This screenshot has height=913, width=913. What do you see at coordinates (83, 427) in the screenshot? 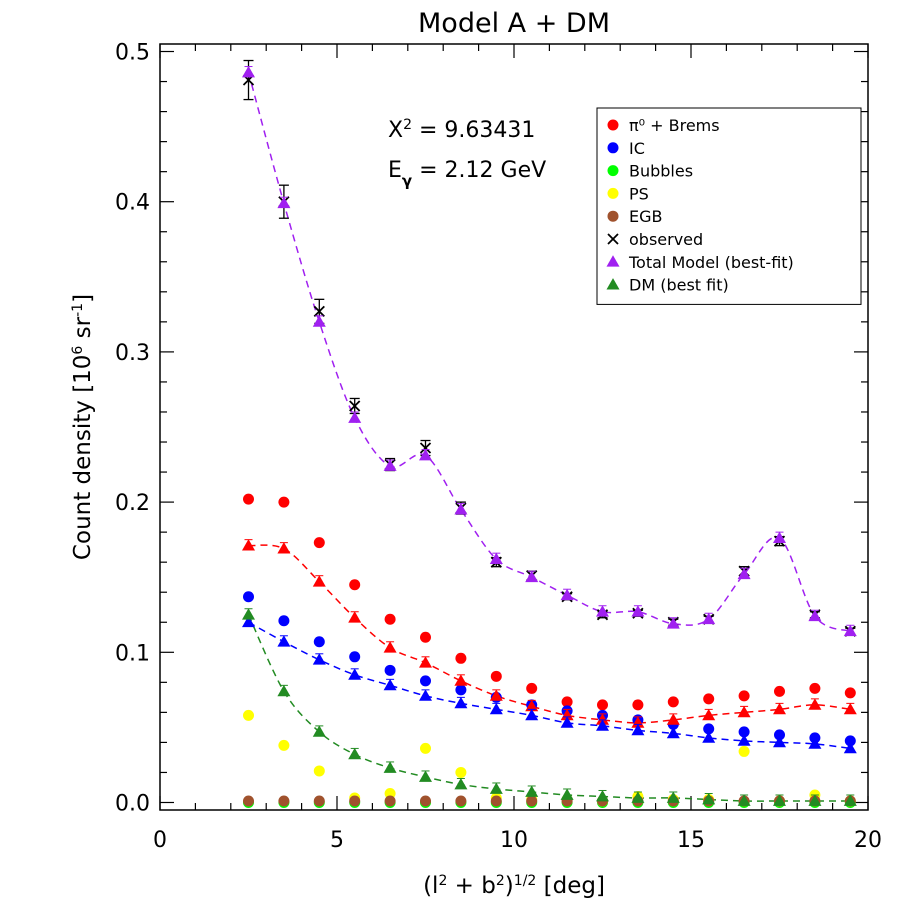
I see `y-axis-label: Count density [106 sr-1]` at bounding box center [83, 427].